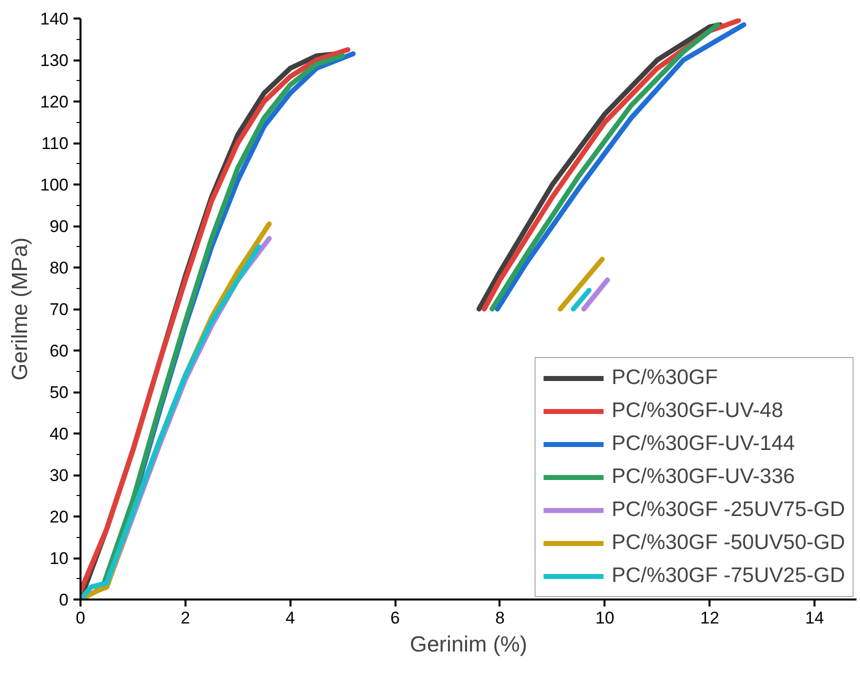 Image resolution: width=860 pixels, height=679 pixels. Describe the element at coordinates (59, 475) in the screenshot. I see `y-tick-label: 30` at that location.